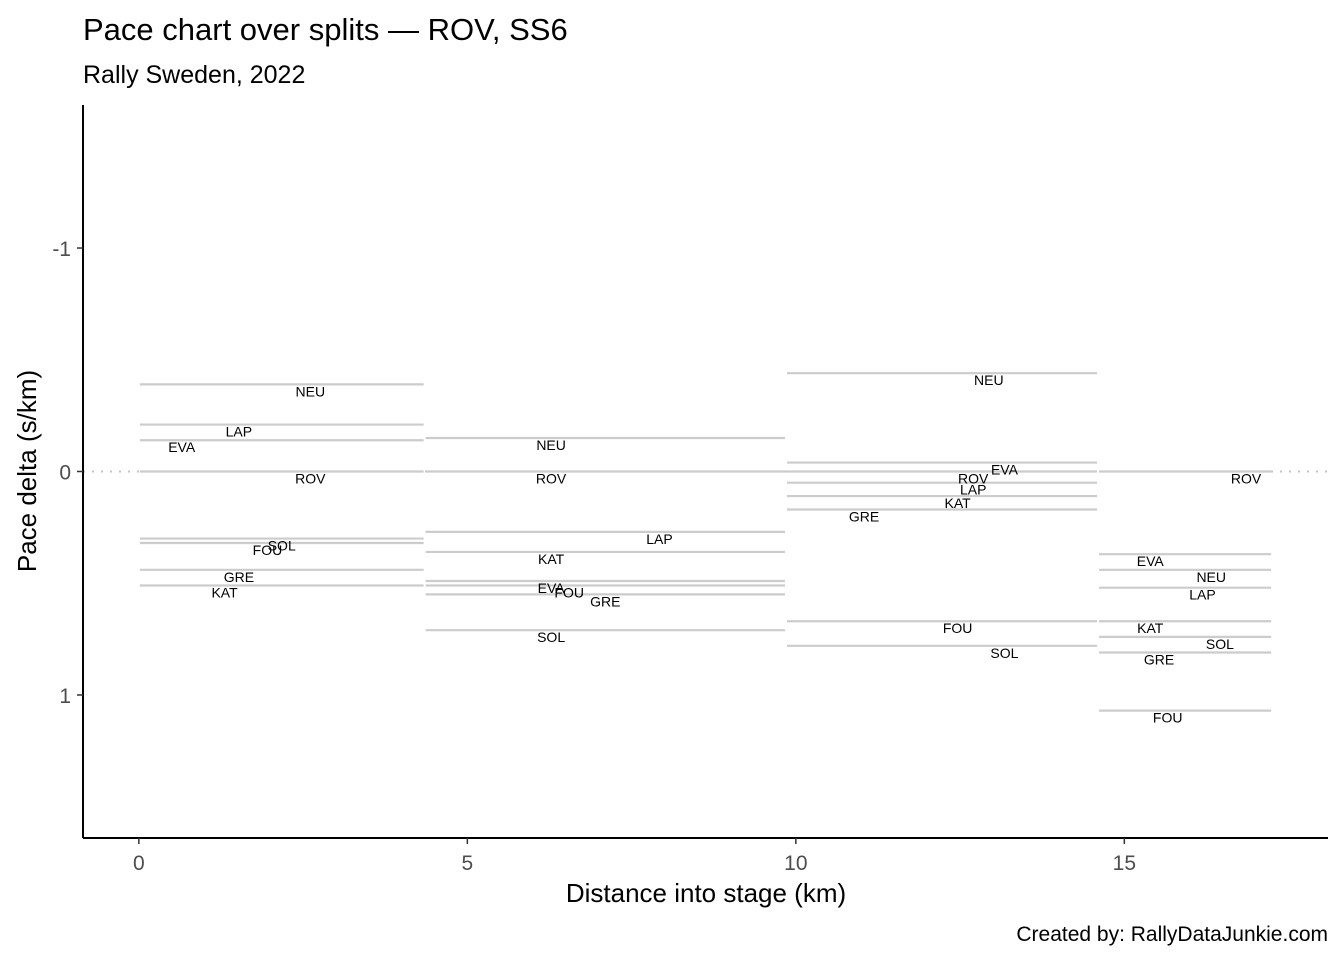  What do you see at coordinates (1168, 718) in the screenshot?
I see `driver-label-fou-split-4: FOU` at bounding box center [1168, 718].